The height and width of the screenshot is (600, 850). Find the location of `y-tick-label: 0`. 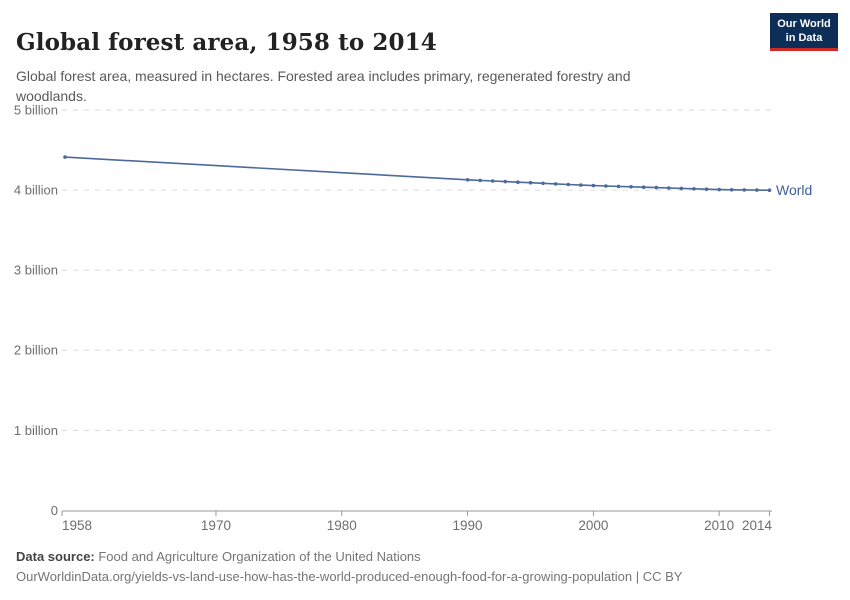

y-tick-label: 0 is located at coordinates (54, 510).